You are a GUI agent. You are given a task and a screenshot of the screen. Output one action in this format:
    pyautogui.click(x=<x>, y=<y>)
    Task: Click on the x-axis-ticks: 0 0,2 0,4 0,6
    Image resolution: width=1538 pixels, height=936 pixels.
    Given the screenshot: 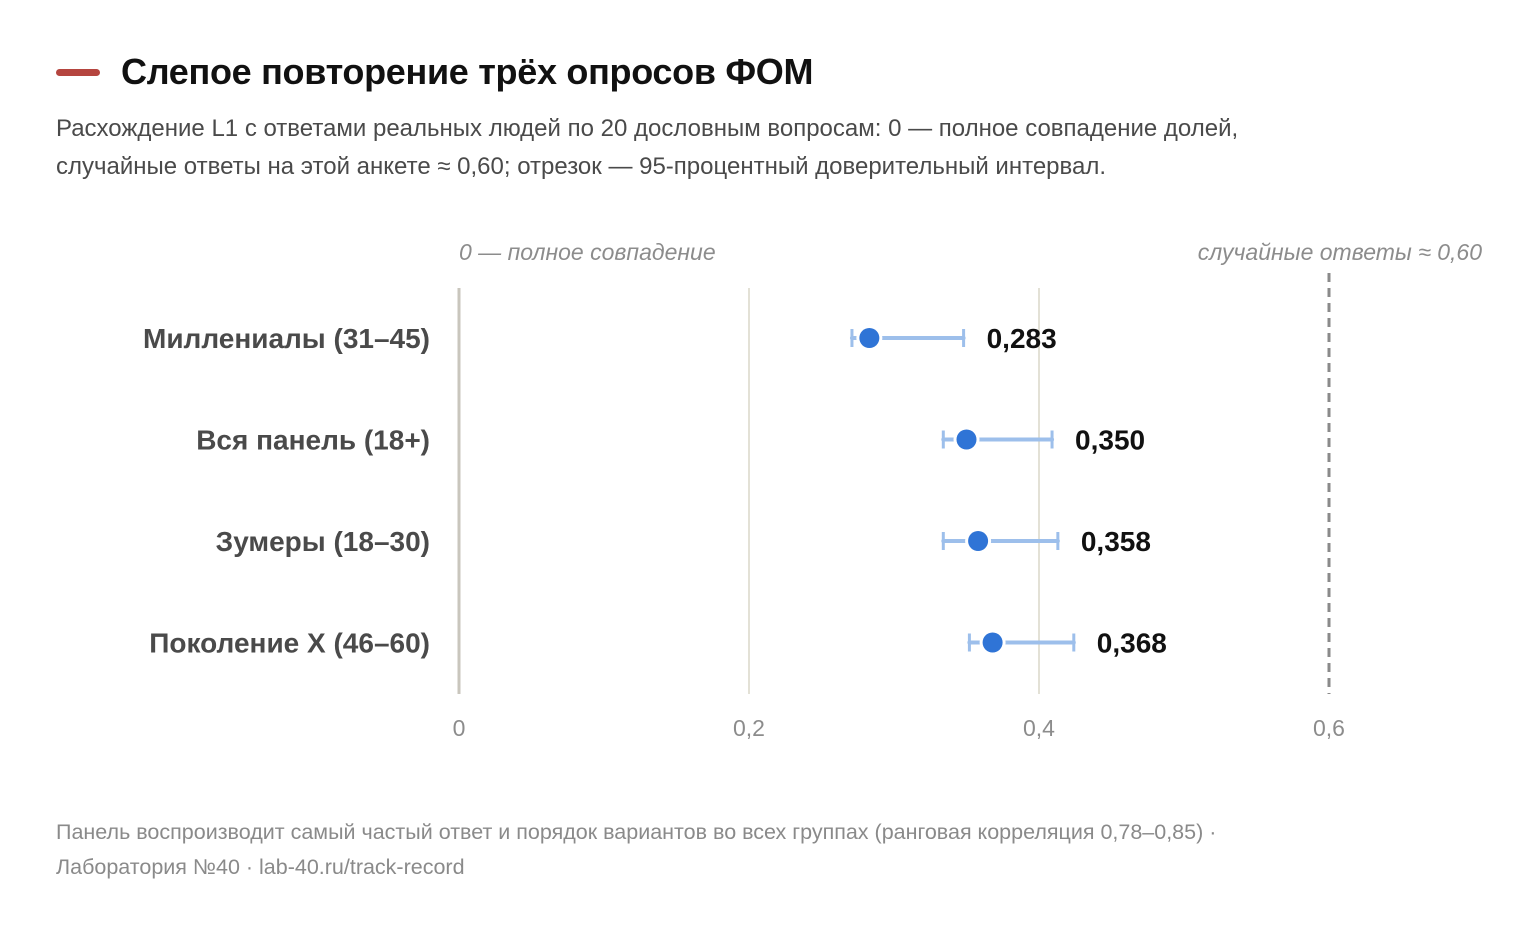 What is the action you would take?
    pyautogui.click(x=899, y=728)
    